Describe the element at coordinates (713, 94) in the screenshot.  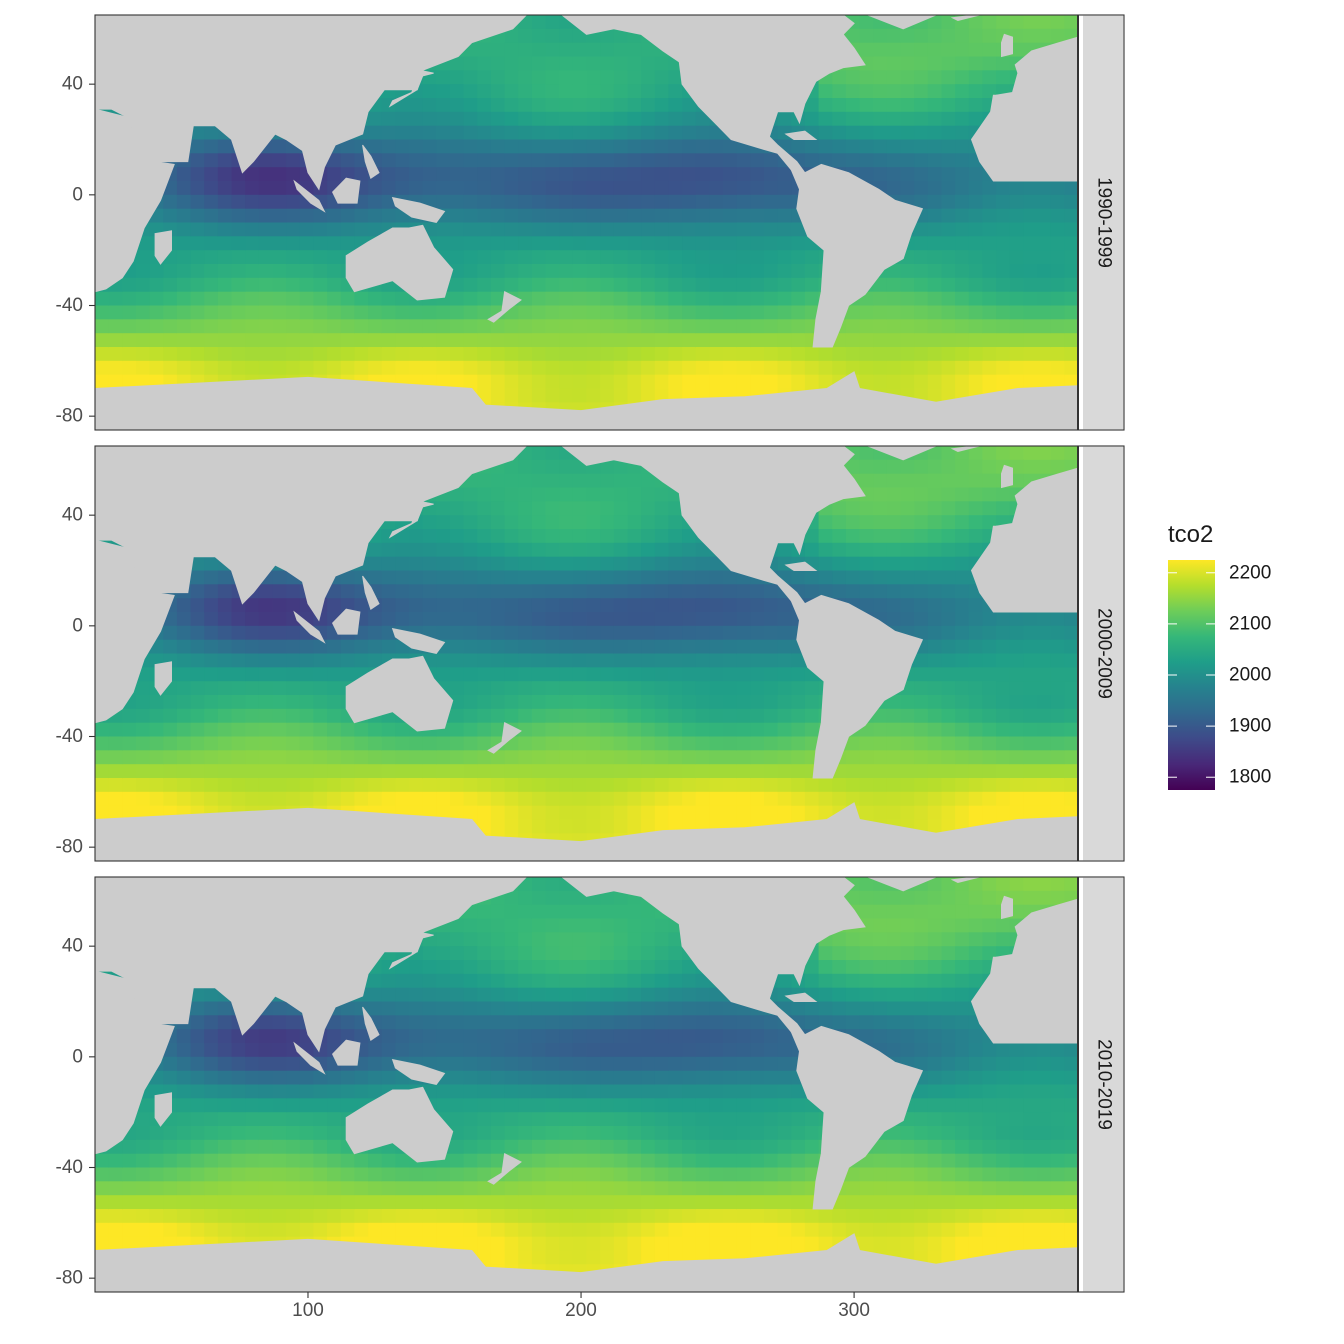
I see `north-america-landmass` at that location.